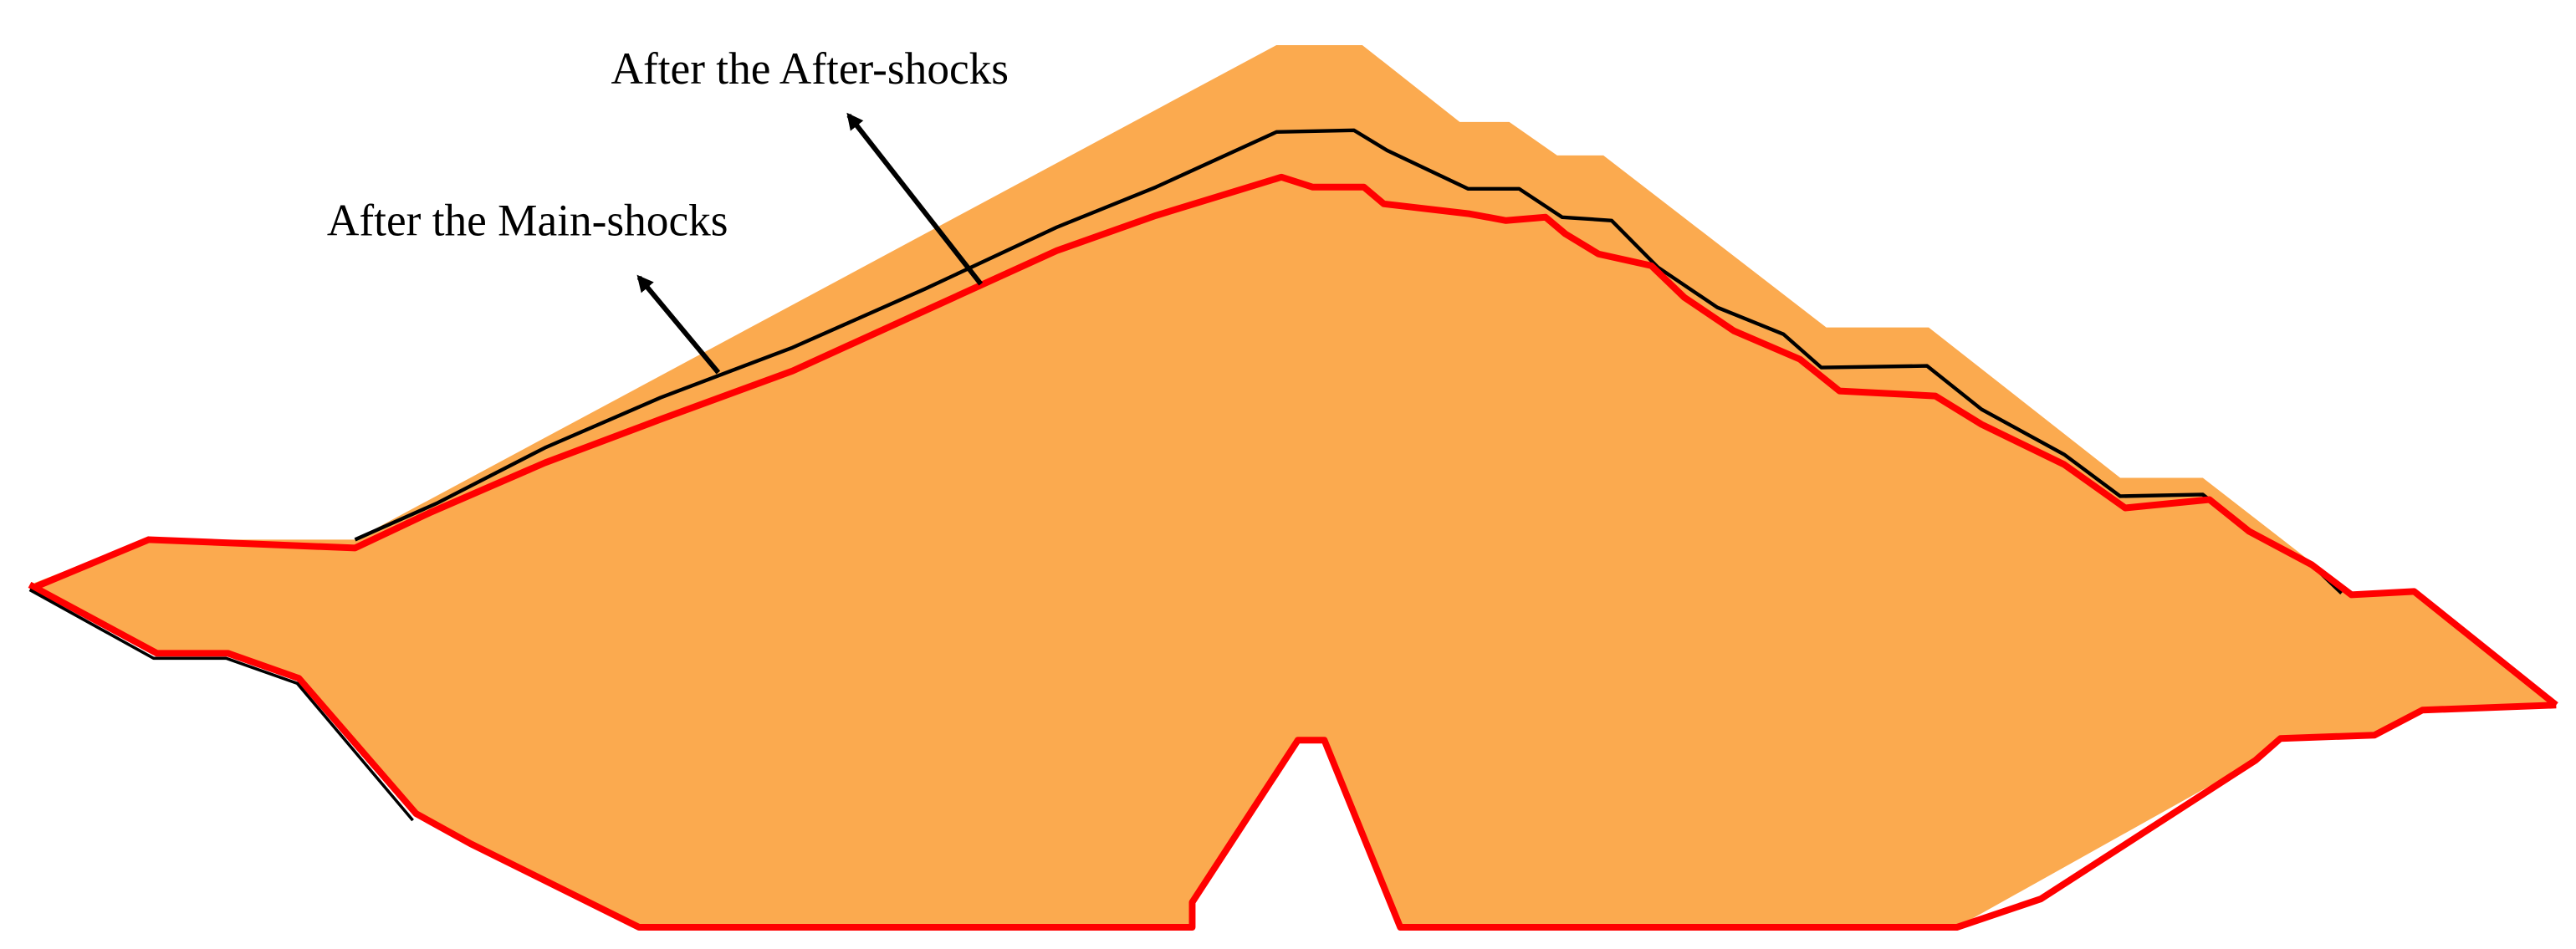  What do you see at coordinates (915, 199) in the screenshot?
I see `aftershock-leader-arrow` at bounding box center [915, 199].